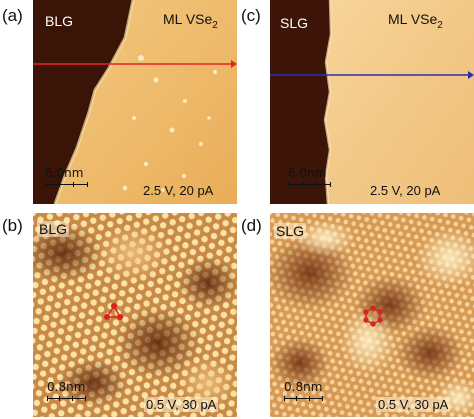 Image resolution: width=474 pixels, height=419 pixels. What do you see at coordinates (413, 404) in the screenshot?
I see `scan-params-d: 0.5 V, 30 pA` at bounding box center [413, 404].